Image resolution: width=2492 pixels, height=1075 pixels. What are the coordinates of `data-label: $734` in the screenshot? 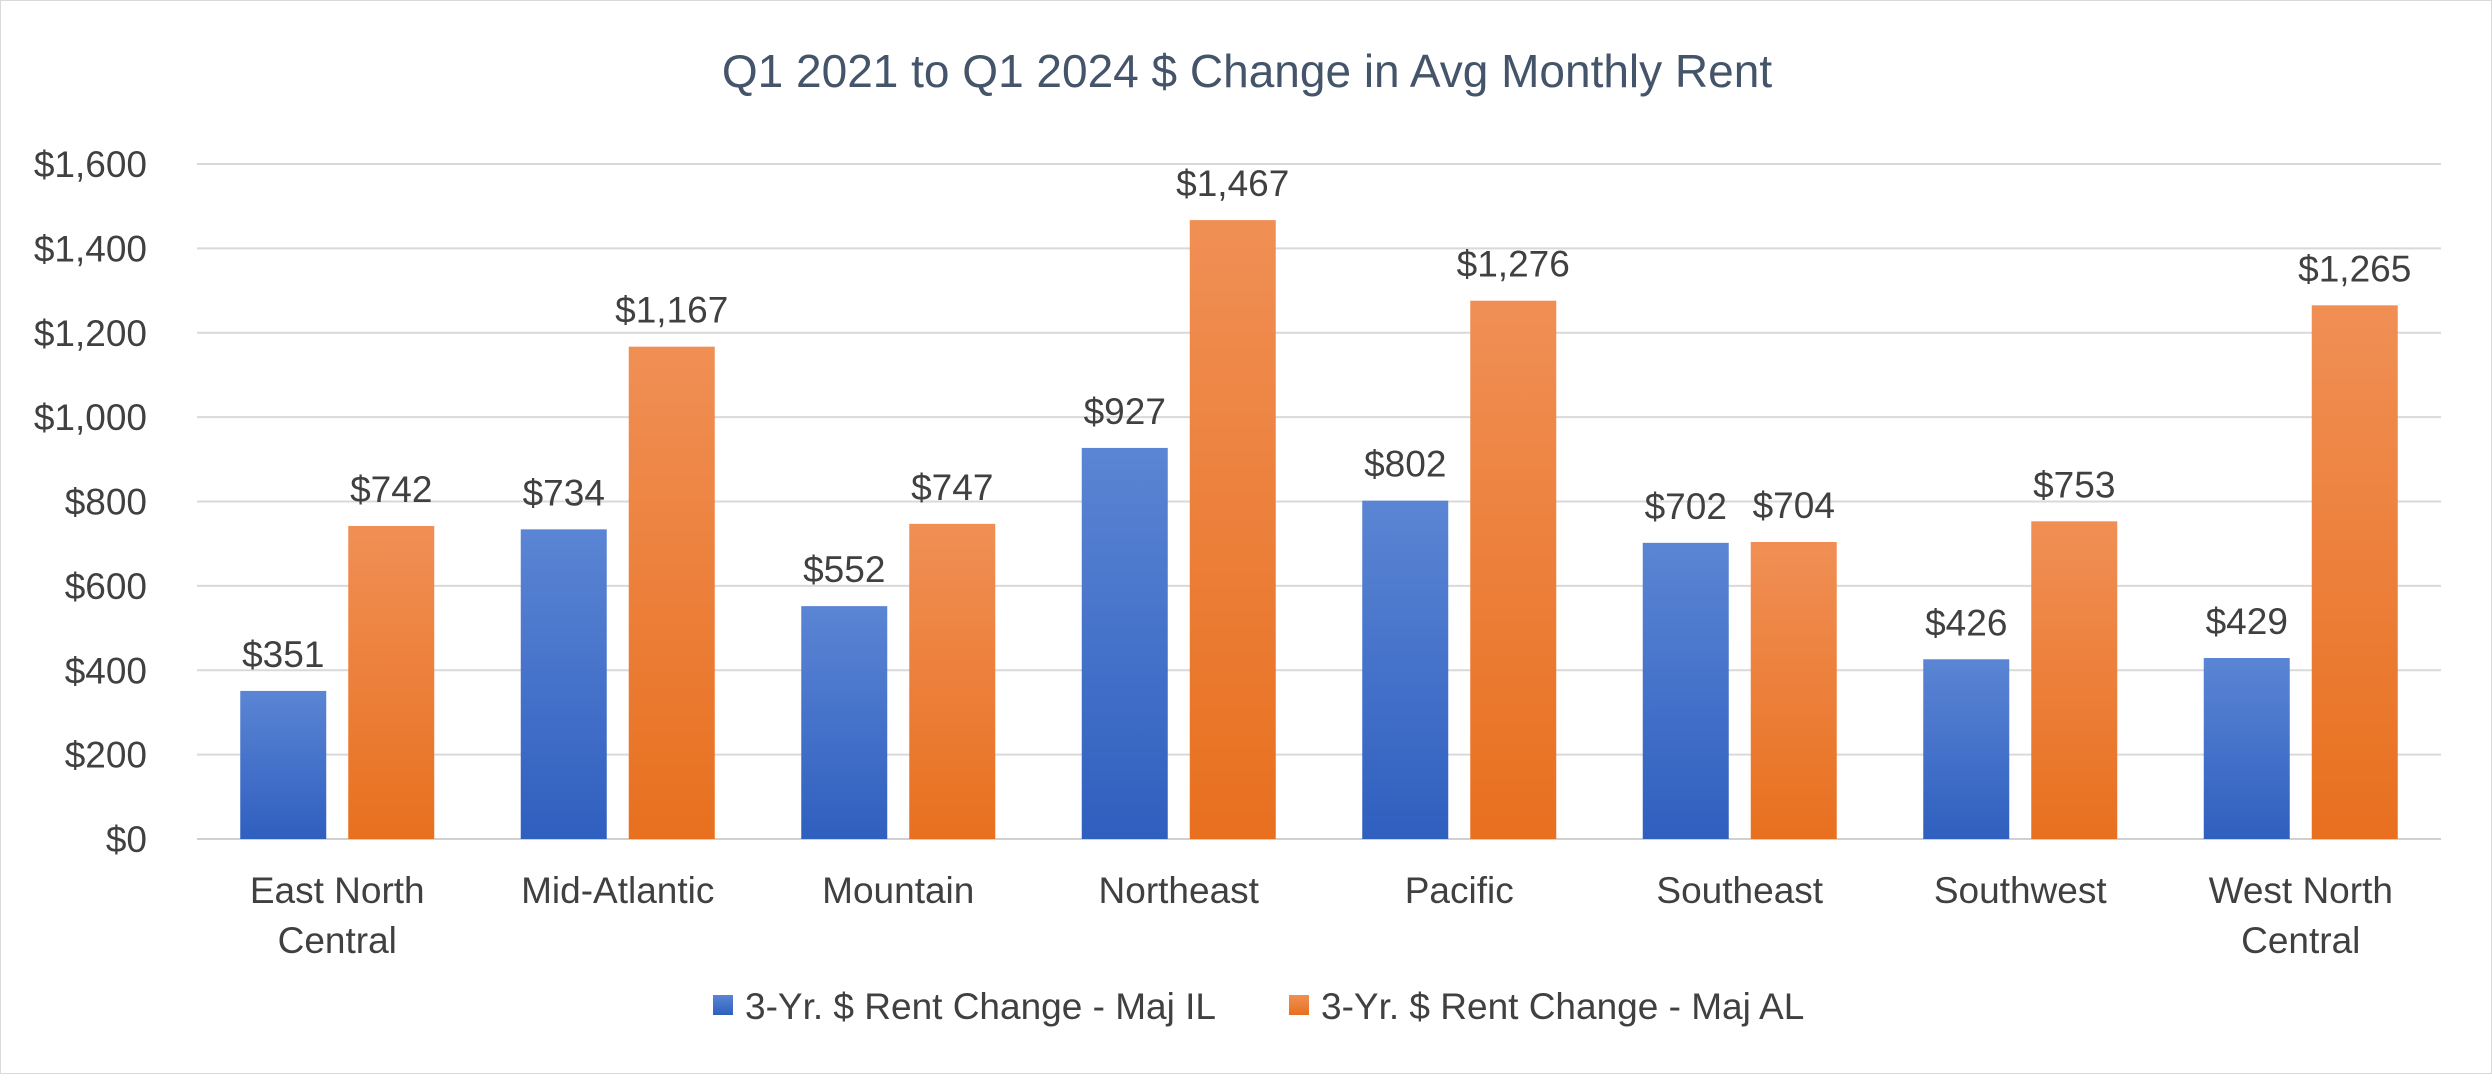 It's located at (564, 492).